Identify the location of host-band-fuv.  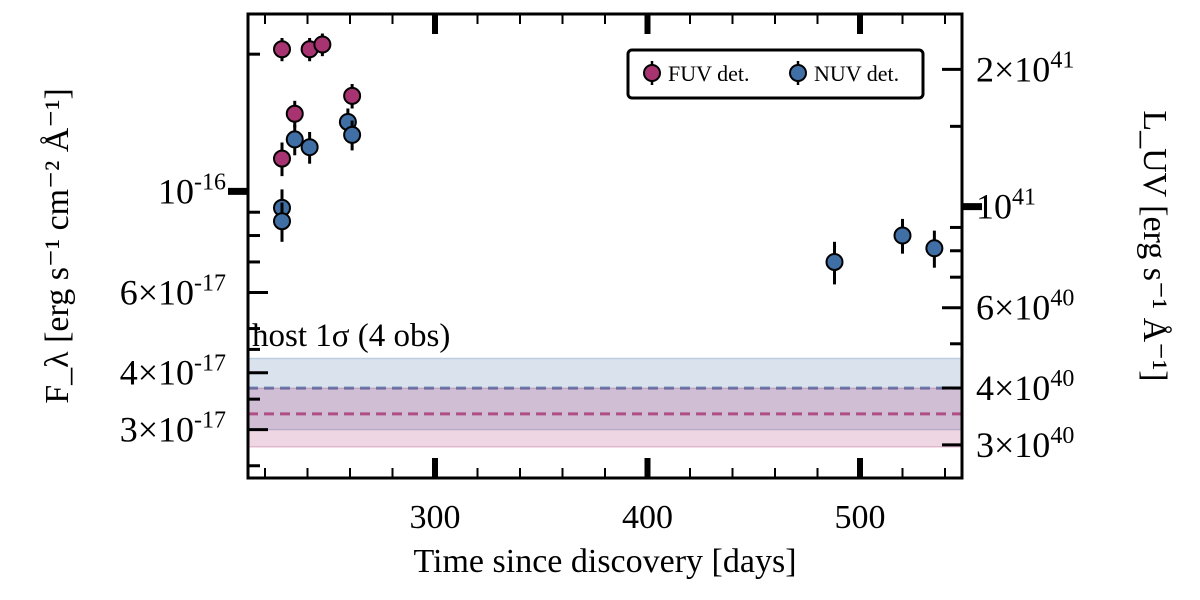
(605, 417).